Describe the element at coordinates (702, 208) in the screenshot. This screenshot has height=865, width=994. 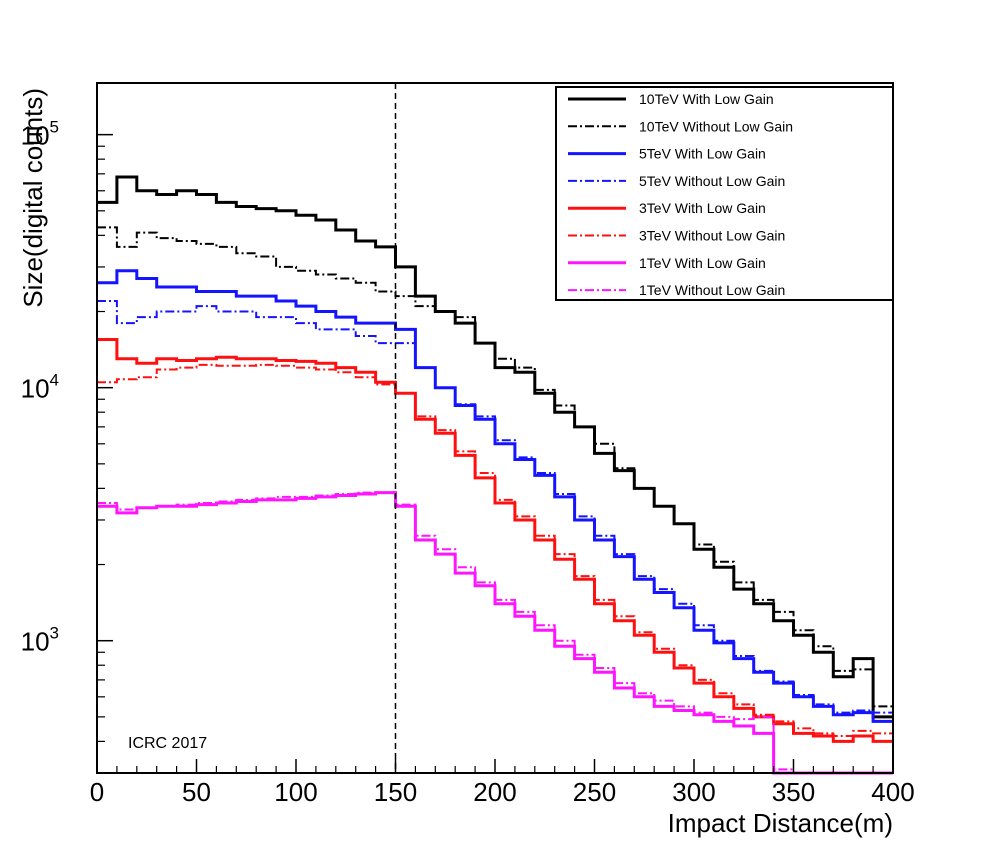
I see `legend-label: 3TeV With Low Gain` at that location.